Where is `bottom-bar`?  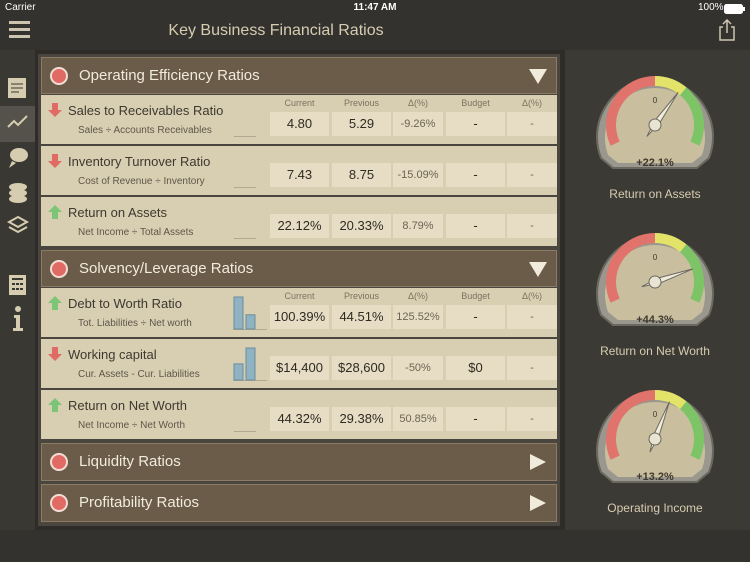
bottom-bar is located at coordinates (375, 546).